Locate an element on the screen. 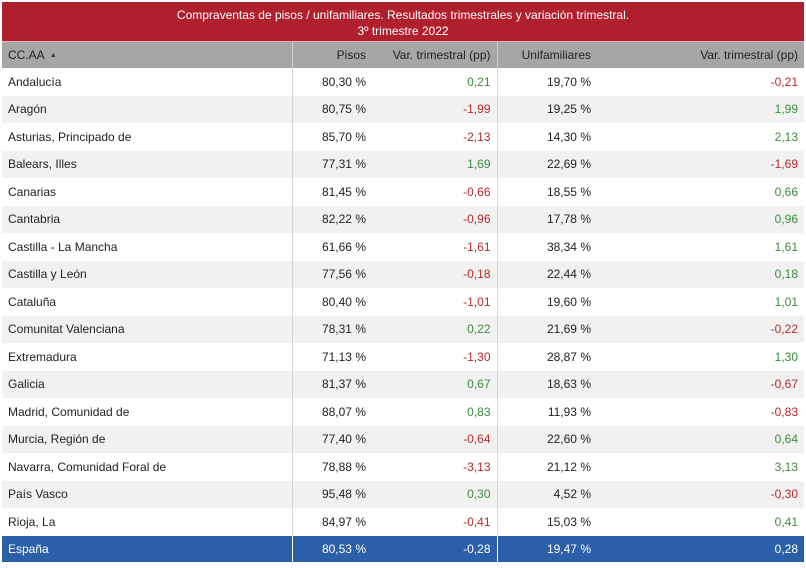 The image size is (806, 568). table-row: Cataluña 80,40 % -1,01 19,60 % 1,01 is located at coordinates (403, 302).